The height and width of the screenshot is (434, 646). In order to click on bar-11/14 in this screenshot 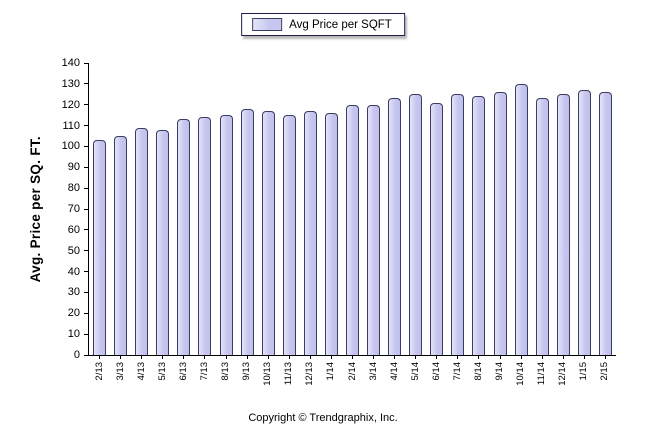, I will do `click(542, 226)`.